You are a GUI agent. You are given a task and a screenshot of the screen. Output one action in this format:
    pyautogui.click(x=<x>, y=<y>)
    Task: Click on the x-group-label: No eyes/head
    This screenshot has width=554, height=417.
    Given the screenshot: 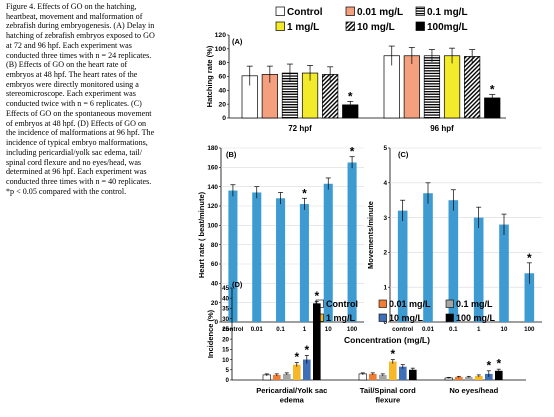 What is the action you would take?
    pyautogui.click(x=473, y=390)
    